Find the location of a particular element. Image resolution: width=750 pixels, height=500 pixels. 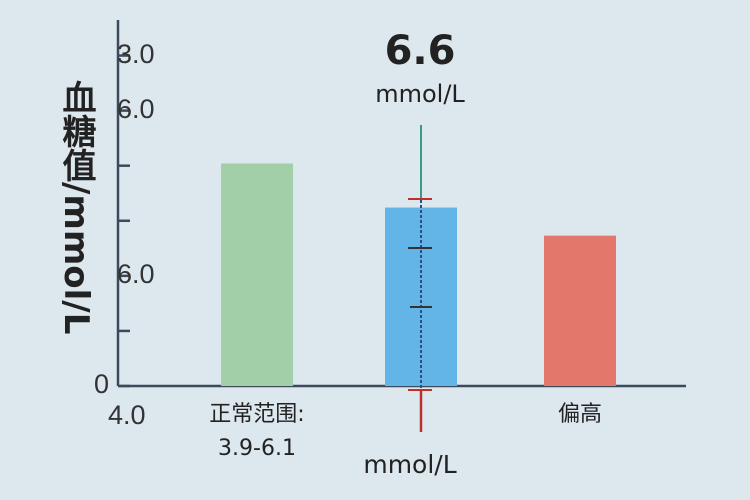

y-axis-label: 血糖值/mmol/L is located at coordinates (76, 207).